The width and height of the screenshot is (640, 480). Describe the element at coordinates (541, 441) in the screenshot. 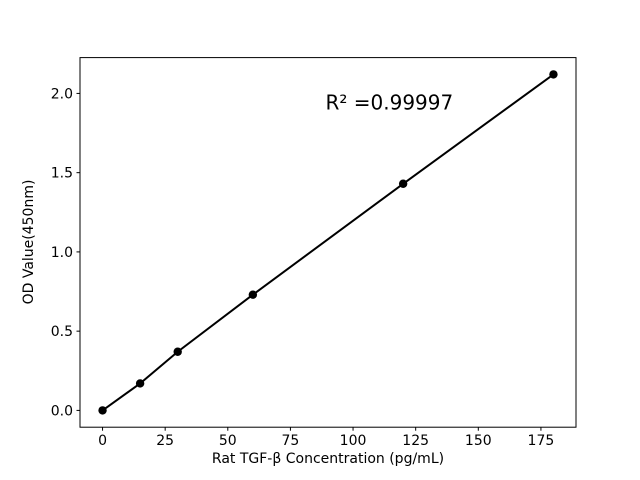

I see `x-tick-label: 175` at that location.